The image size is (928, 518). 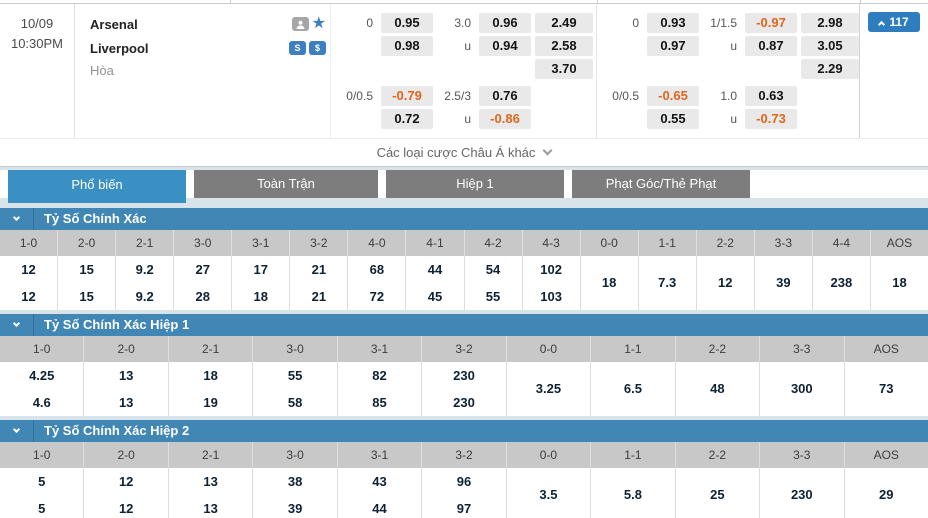 What do you see at coordinates (464, 508) in the screenshot?
I see `score-odds-value: 97` at bounding box center [464, 508].